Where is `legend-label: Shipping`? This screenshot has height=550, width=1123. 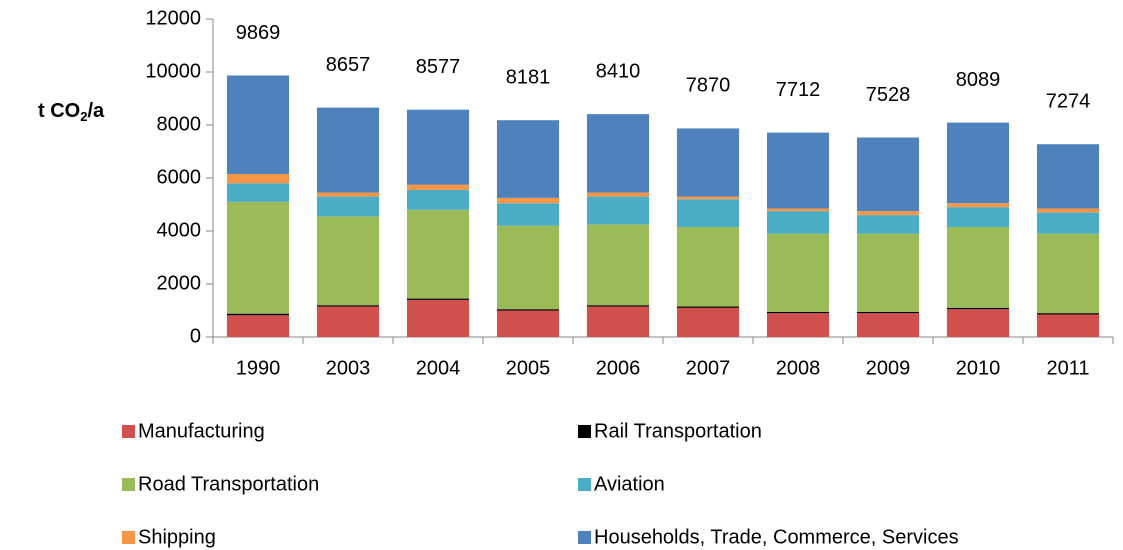
legend-label: Shipping is located at coordinates (177, 537).